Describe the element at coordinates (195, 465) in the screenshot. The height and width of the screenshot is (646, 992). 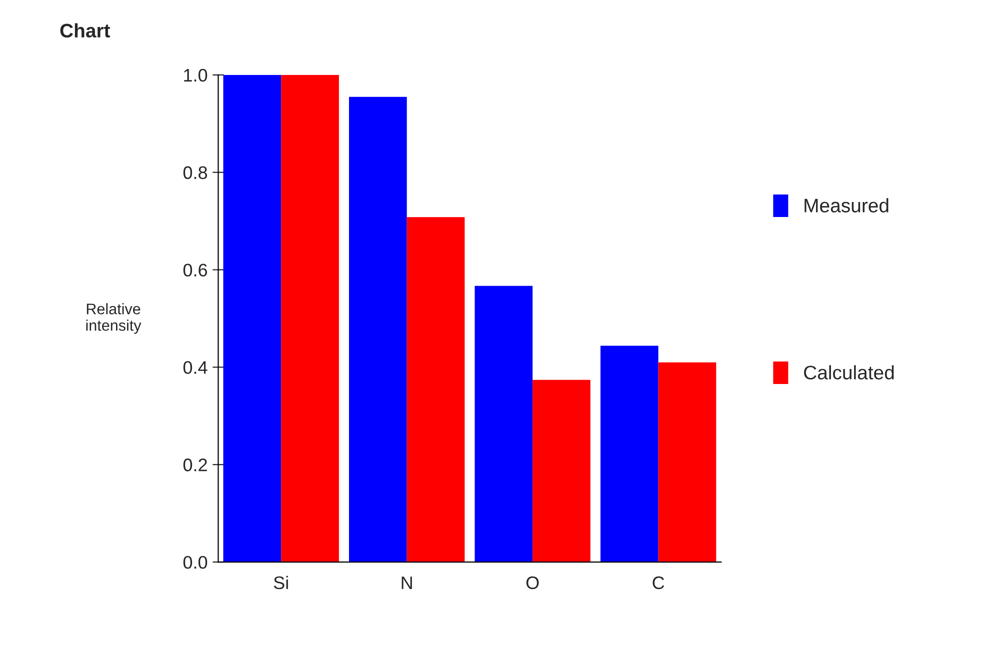
I see `y-tick-label: 0.2` at that location.